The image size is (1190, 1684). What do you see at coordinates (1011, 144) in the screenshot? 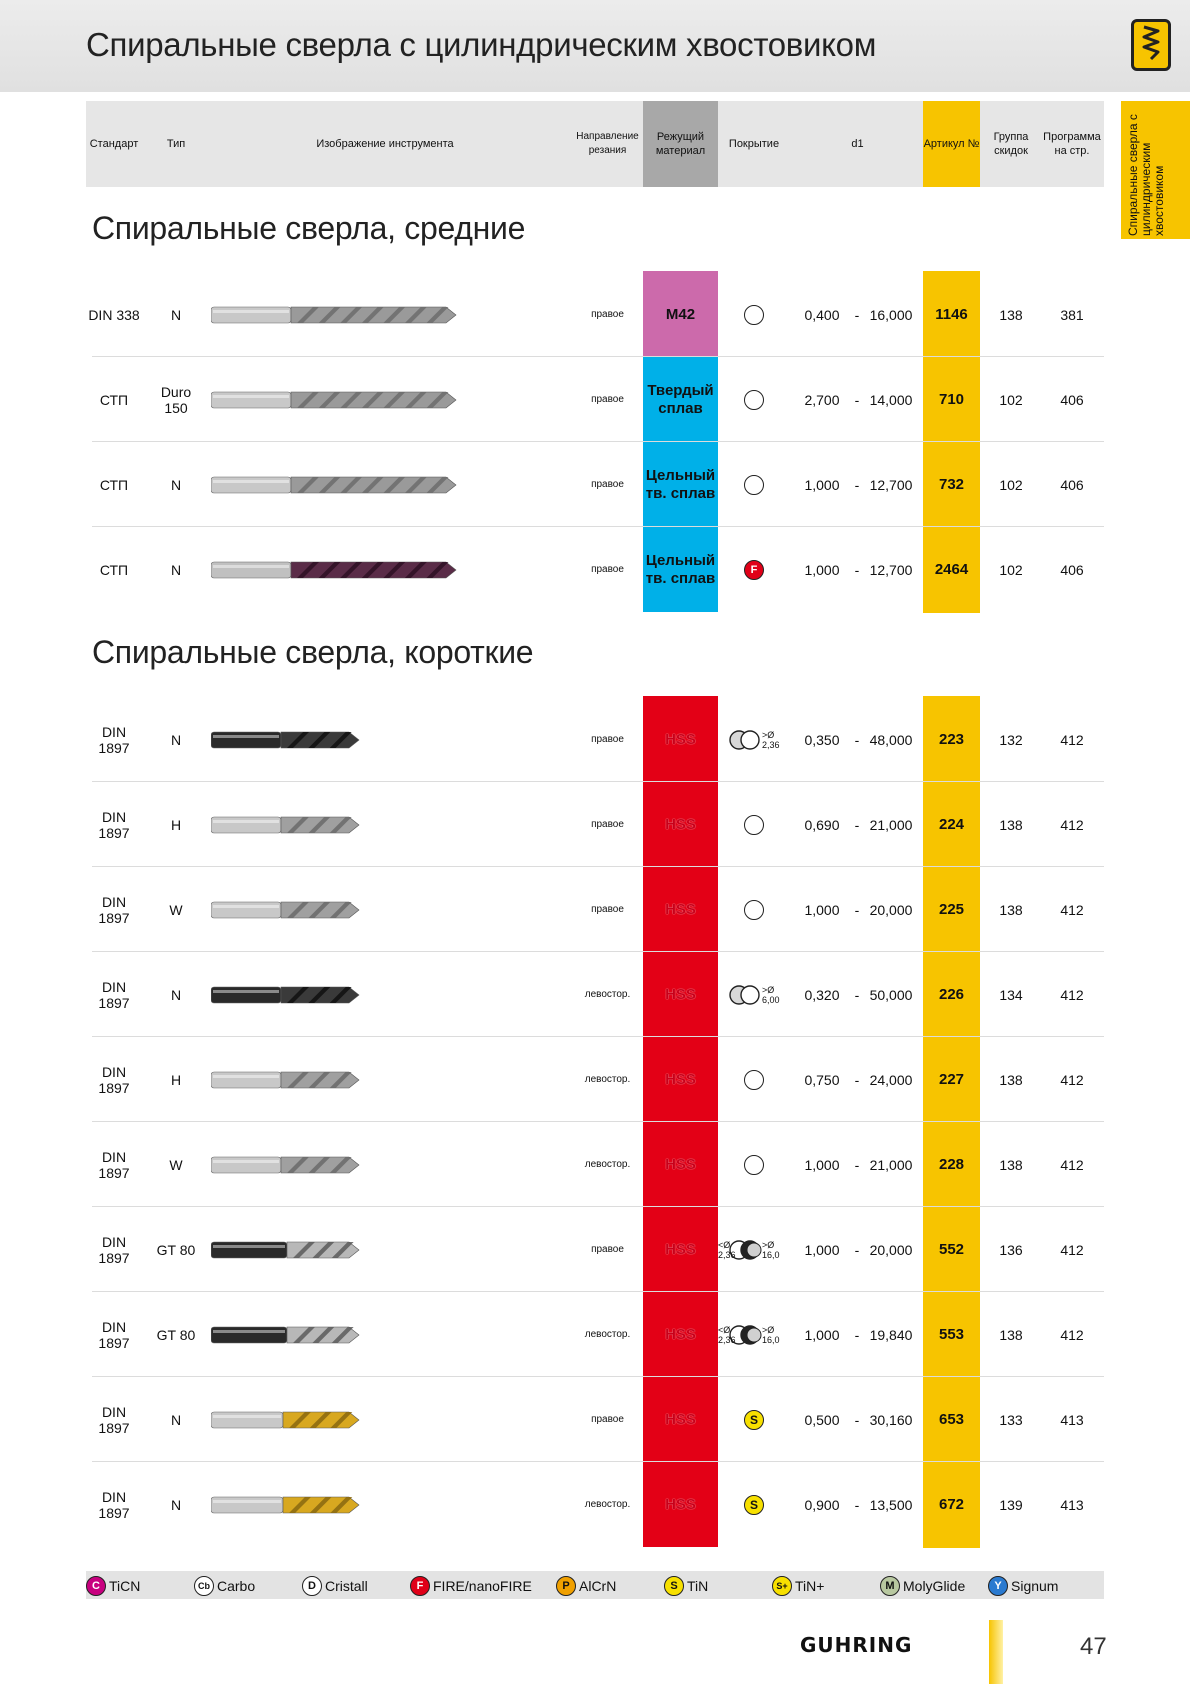
I see `col-discount: Группа скидок` at bounding box center [1011, 144].